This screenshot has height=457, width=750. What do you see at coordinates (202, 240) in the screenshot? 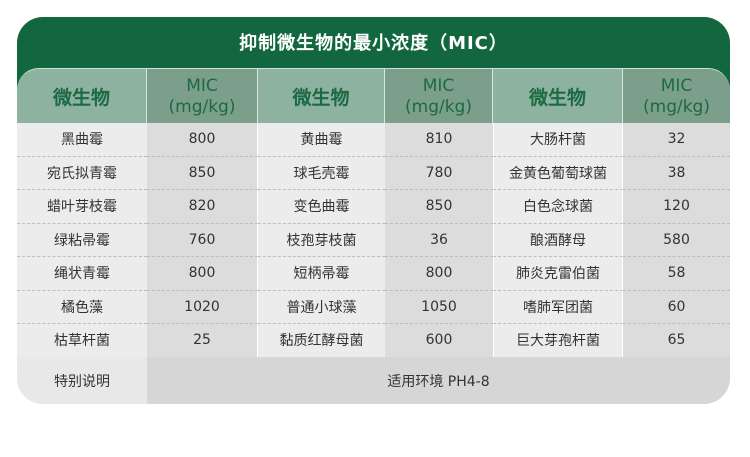
I see `mic-value: 760` at bounding box center [202, 240].